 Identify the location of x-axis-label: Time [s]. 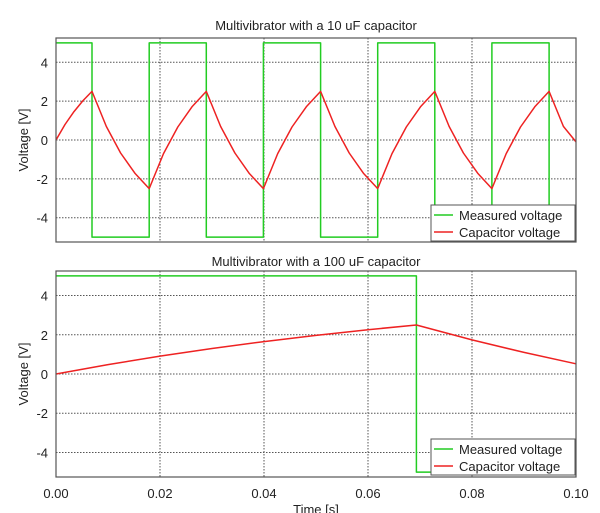
(316, 507).